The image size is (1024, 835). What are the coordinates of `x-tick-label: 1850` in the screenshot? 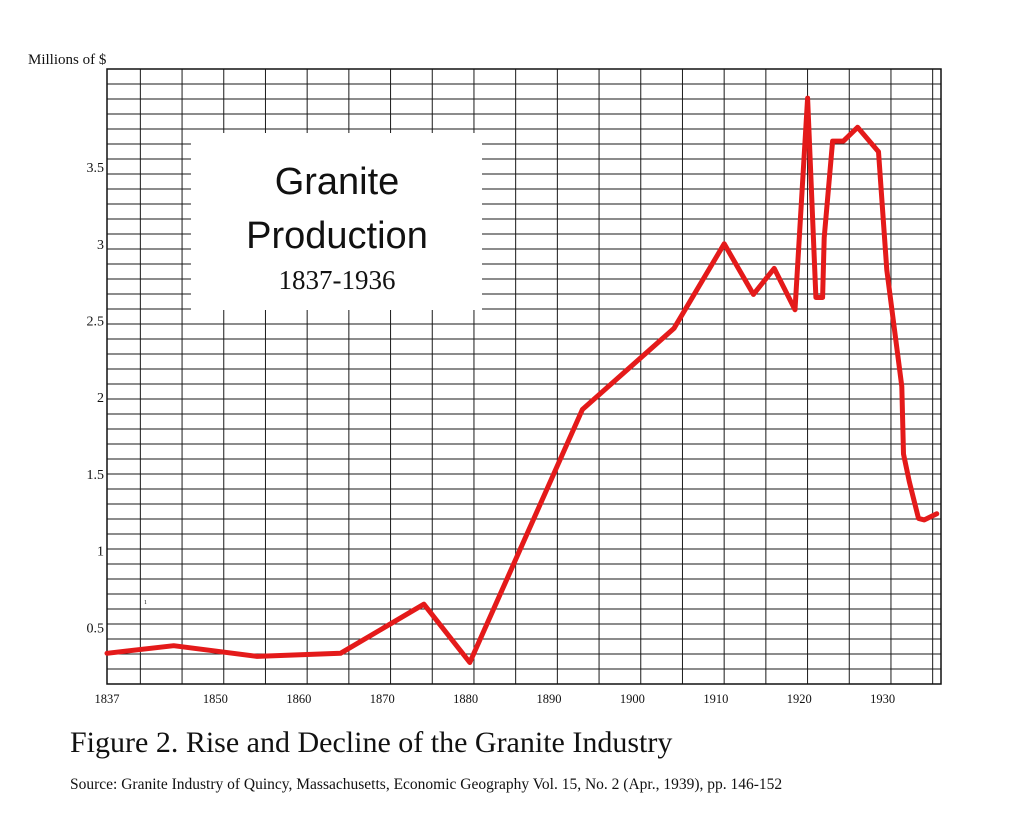 It's located at (215, 699).